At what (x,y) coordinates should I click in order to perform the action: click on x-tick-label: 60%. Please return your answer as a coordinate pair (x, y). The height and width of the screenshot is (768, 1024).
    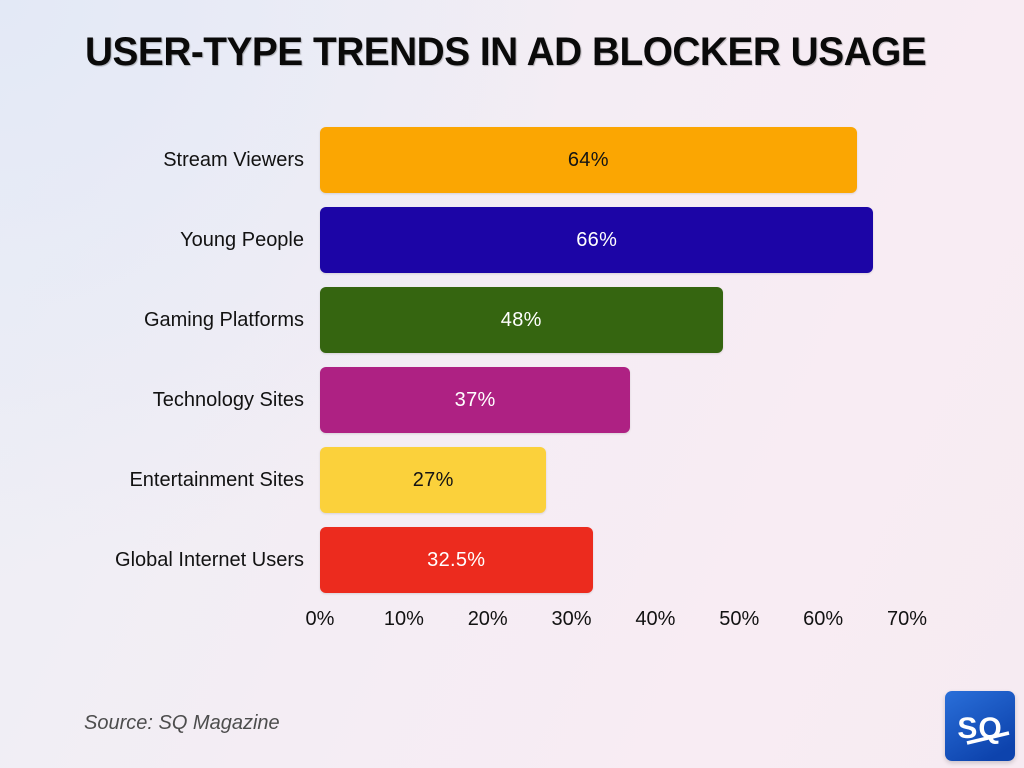
    Looking at the image, I should click on (823, 619).